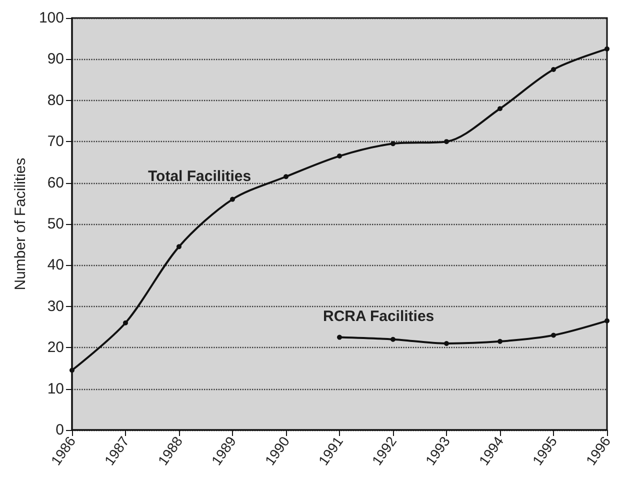 The width and height of the screenshot is (619, 492). What do you see at coordinates (21, 224) in the screenshot?
I see `y-axis-title: Number of Facilities` at bounding box center [21, 224].